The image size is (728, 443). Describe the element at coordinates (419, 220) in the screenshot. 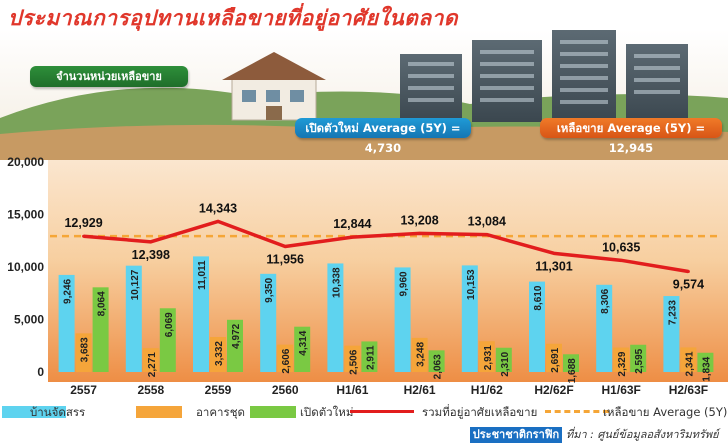

I see `total-value-label: 13,208` at that location.